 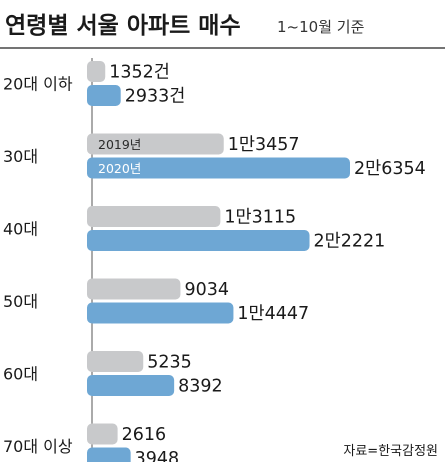 I want to click on category-labels: 20대 이하 30대 40대 50대 60대 70대 이상, so click(x=38, y=266).